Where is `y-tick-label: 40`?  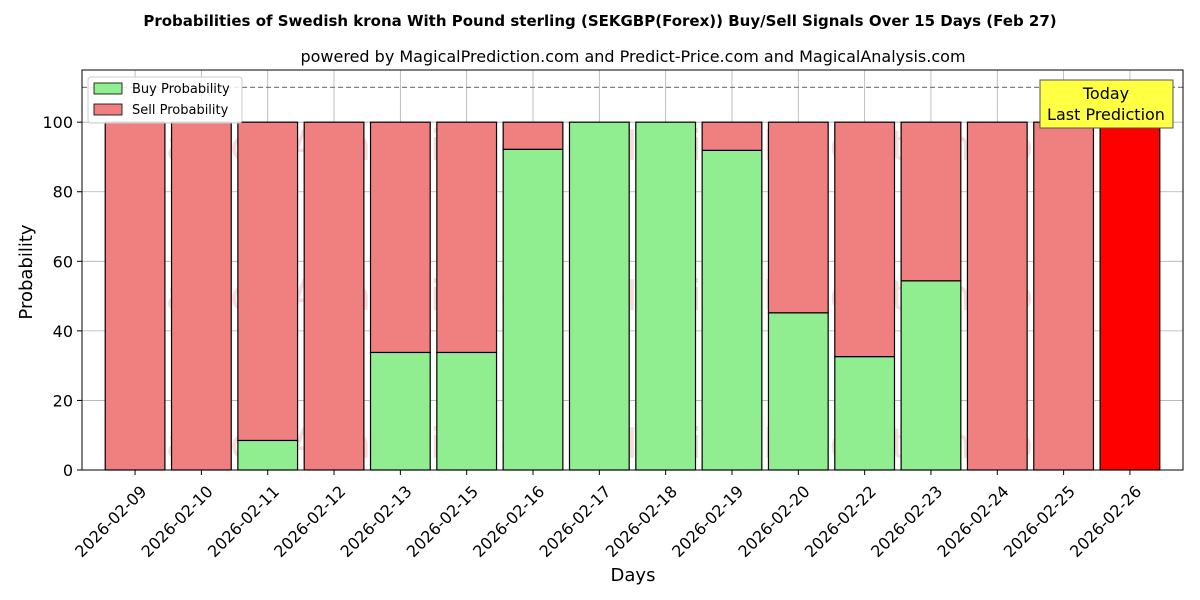 y-tick-label: 40 is located at coordinates (63, 331).